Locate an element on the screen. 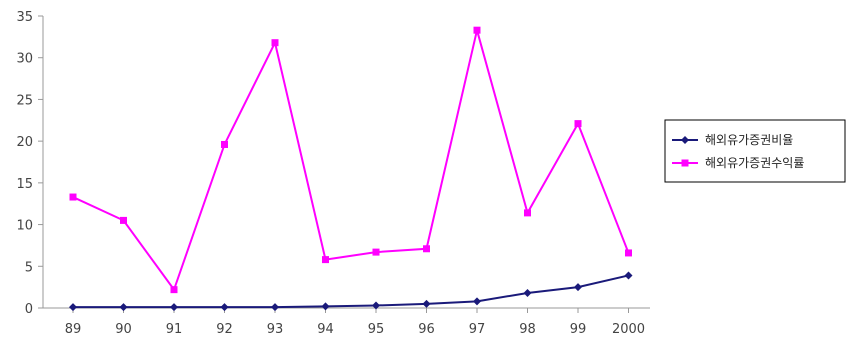 This screenshot has height=356, width=849. legend-label: 해외유가증권비율 is located at coordinates (749, 140).